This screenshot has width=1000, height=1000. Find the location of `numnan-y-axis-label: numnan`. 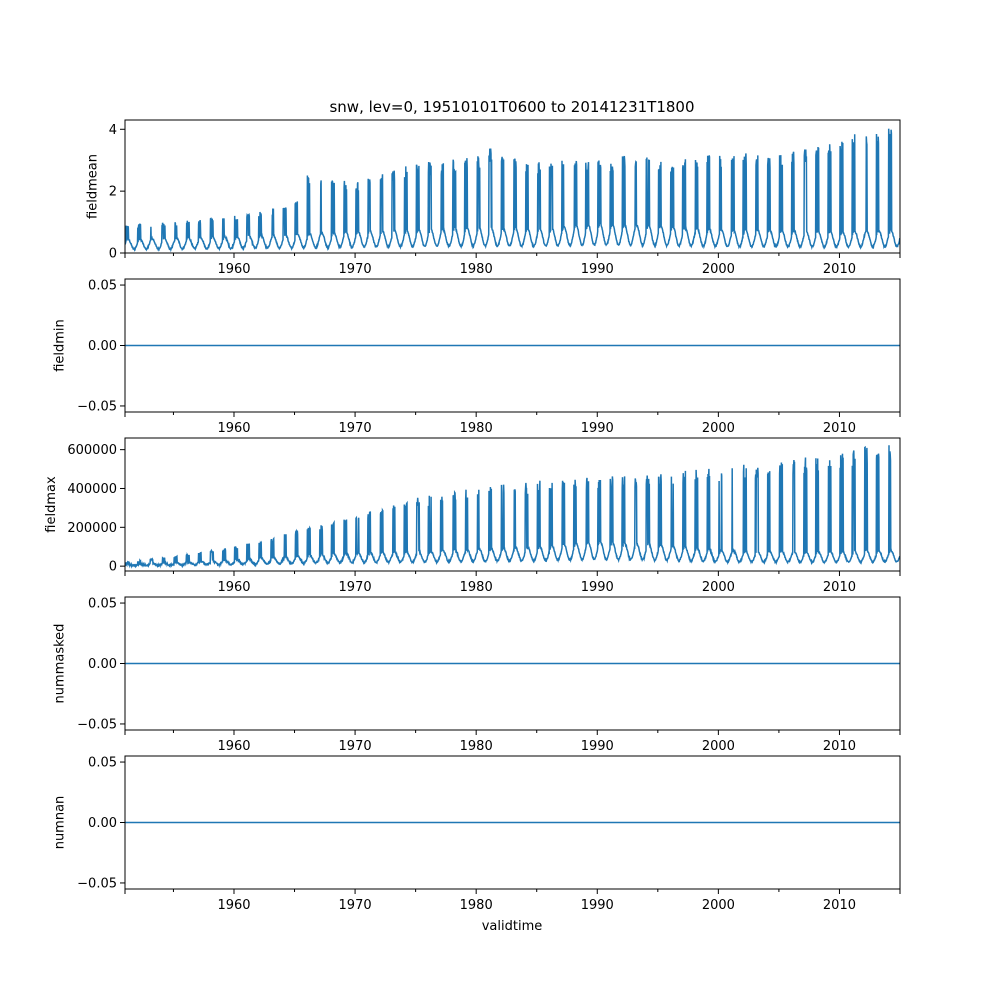

numnan-y-axis-label: numnan is located at coordinates (60, 823).